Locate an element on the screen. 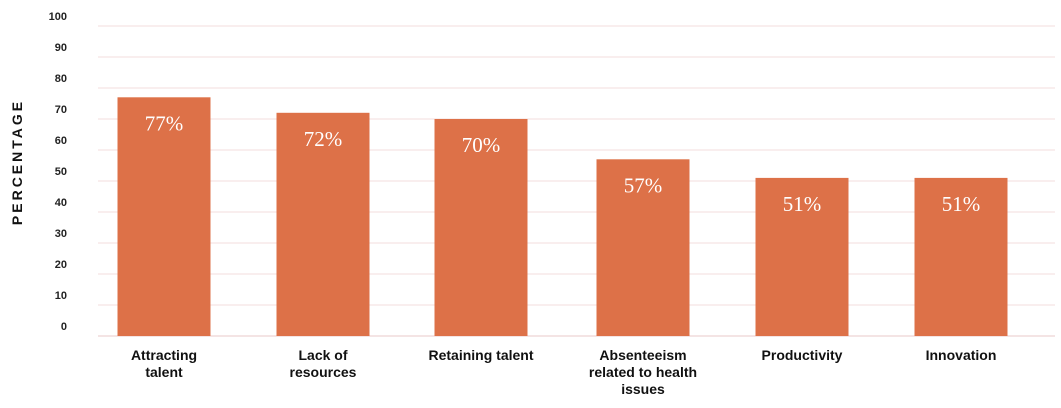 The height and width of the screenshot is (408, 1061). data-label: 57% is located at coordinates (643, 185).